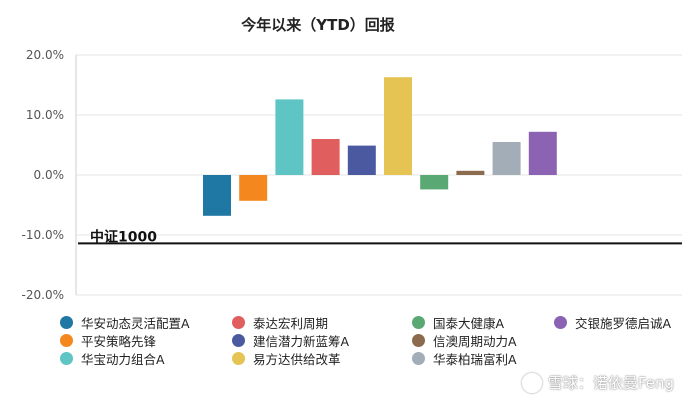  Describe the element at coordinates (119, 341) in the screenshot. I see `legend-label: 平安策略先锋` at that location.